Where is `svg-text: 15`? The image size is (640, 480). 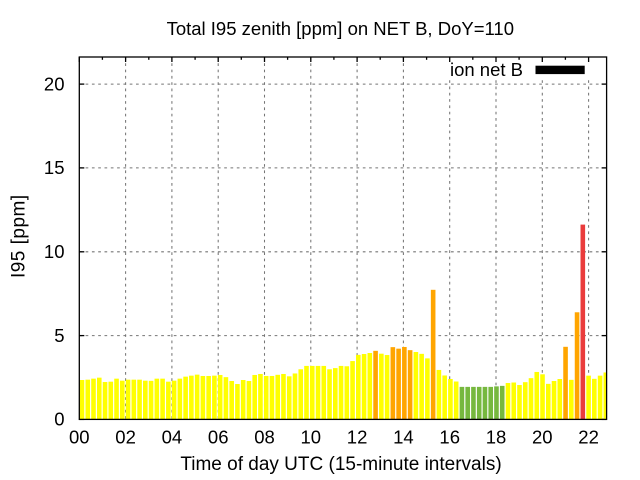 svg-text: 15 is located at coordinates (54, 167).